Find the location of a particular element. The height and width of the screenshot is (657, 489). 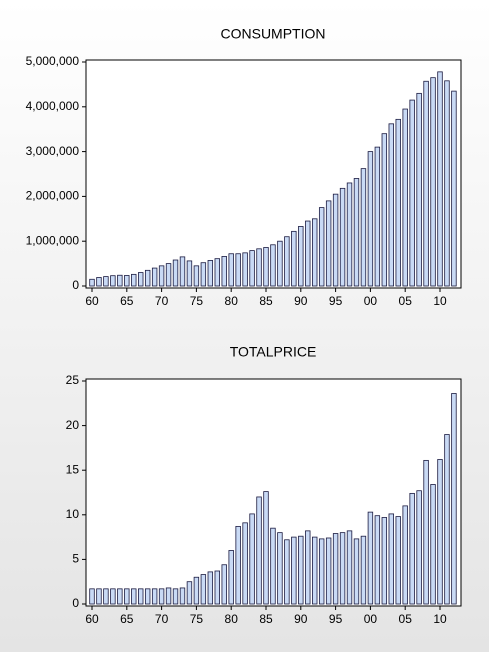

chart-title: CONSUMPTION is located at coordinates (273, 34).